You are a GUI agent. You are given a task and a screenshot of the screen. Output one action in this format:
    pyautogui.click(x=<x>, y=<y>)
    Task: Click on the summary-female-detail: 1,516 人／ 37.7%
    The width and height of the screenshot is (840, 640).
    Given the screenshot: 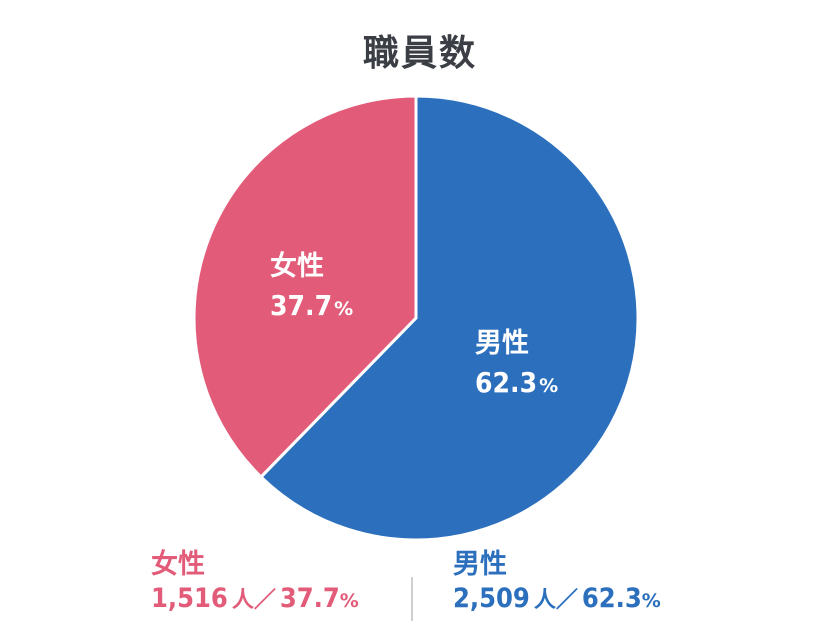 What is the action you would take?
    pyautogui.click(x=255, y=600)
    